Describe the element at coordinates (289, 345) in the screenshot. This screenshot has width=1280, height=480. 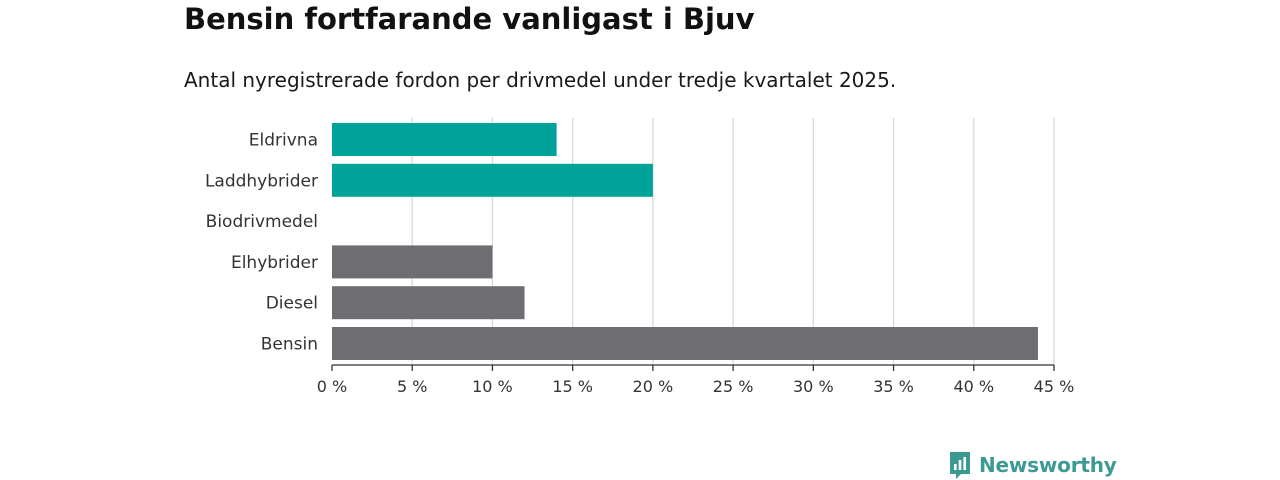
I see `category-label-bensin: Bensin` at that location.